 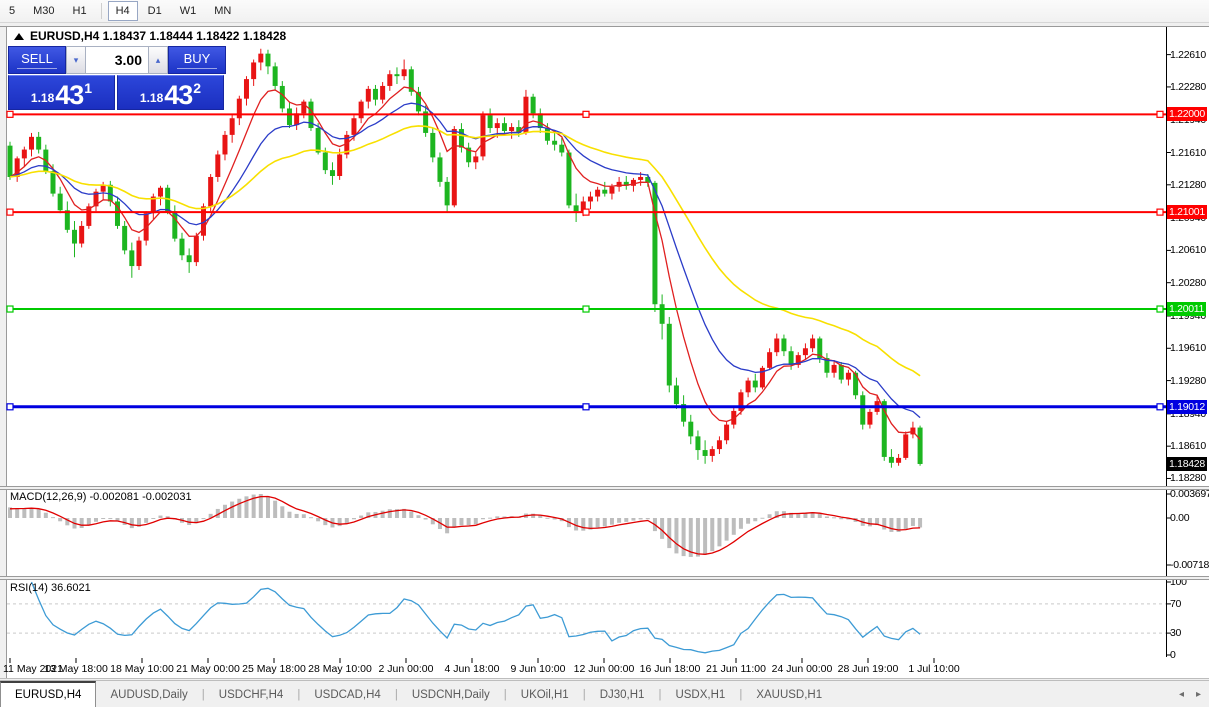 What do you see at coordinates (1188, 250) in the screenshot?
I see `price-tick-label: 1.20610` at bounding box center [1188, 250].